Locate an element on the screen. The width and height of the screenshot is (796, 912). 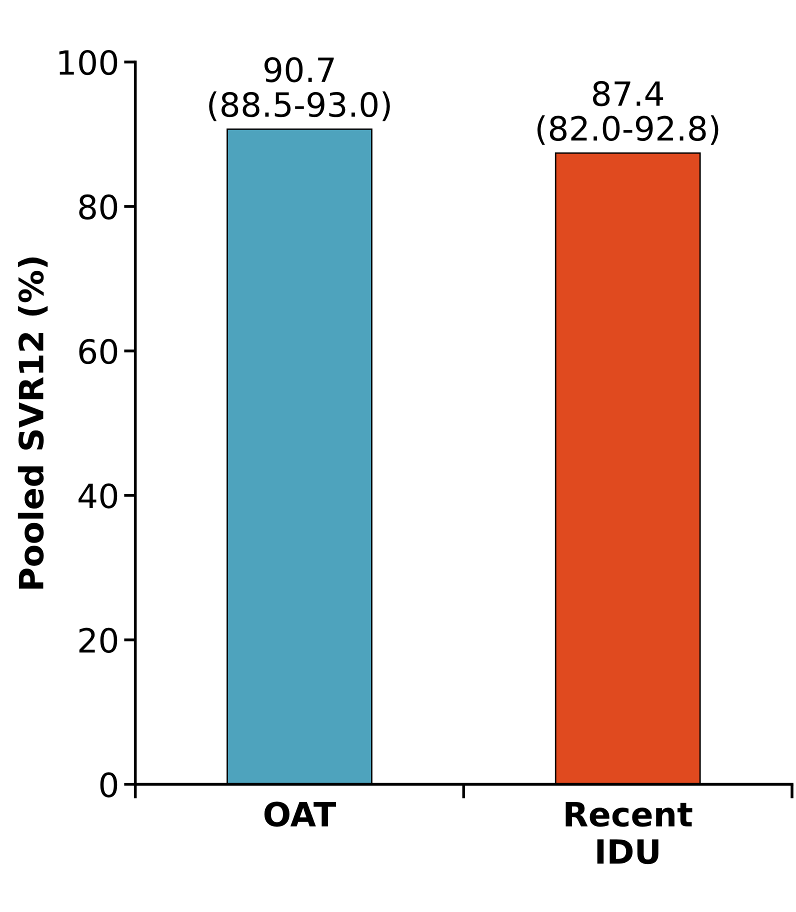
y-tick-label: 80 is located at coordinates (98, 207).